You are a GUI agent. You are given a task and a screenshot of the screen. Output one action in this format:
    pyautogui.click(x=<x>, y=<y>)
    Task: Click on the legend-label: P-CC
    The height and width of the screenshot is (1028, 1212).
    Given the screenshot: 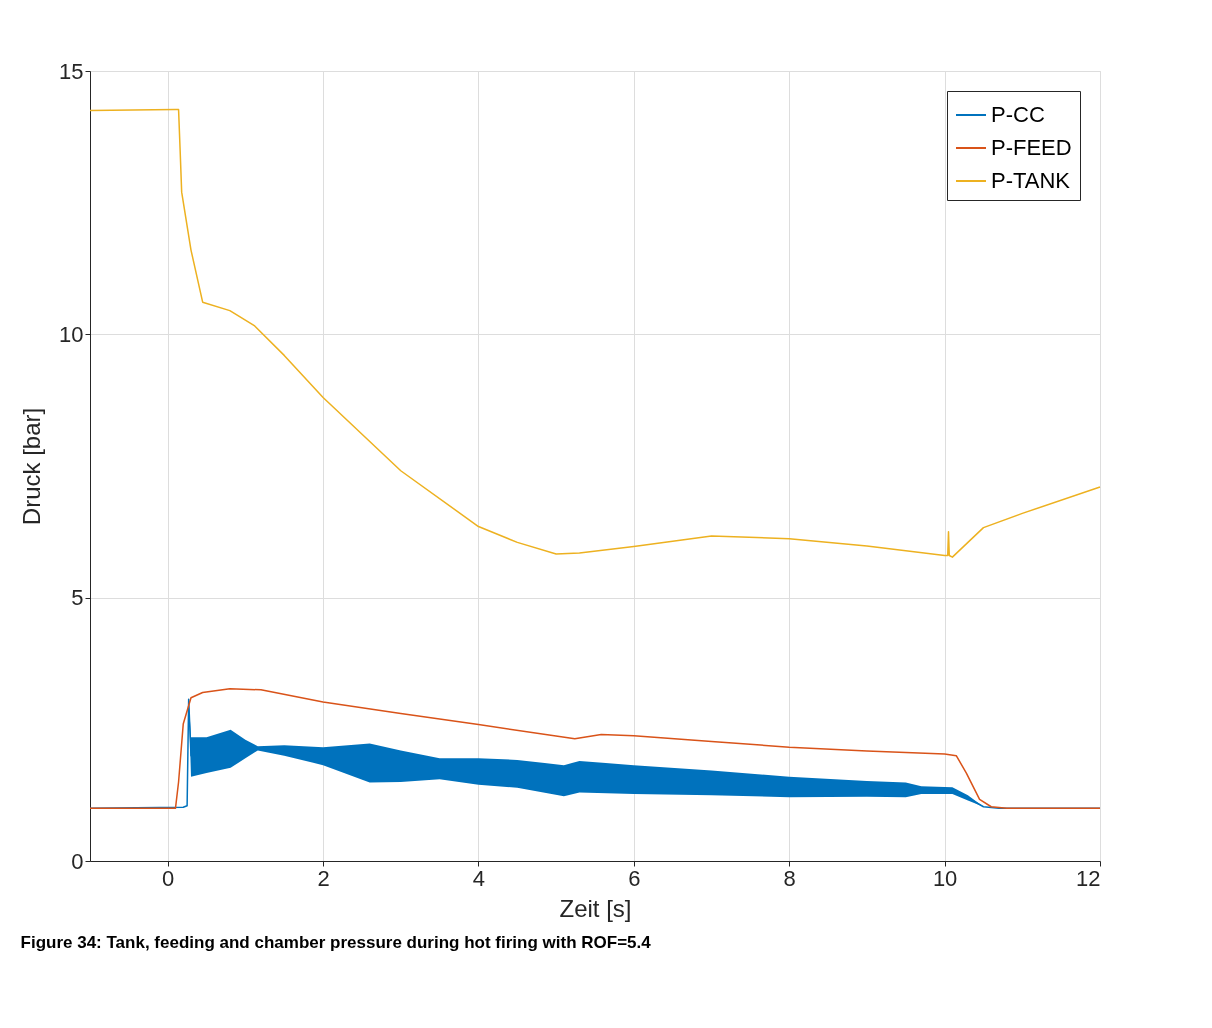 What is the action you would take?
    pyautogui.click(x=1018, y=114)
    